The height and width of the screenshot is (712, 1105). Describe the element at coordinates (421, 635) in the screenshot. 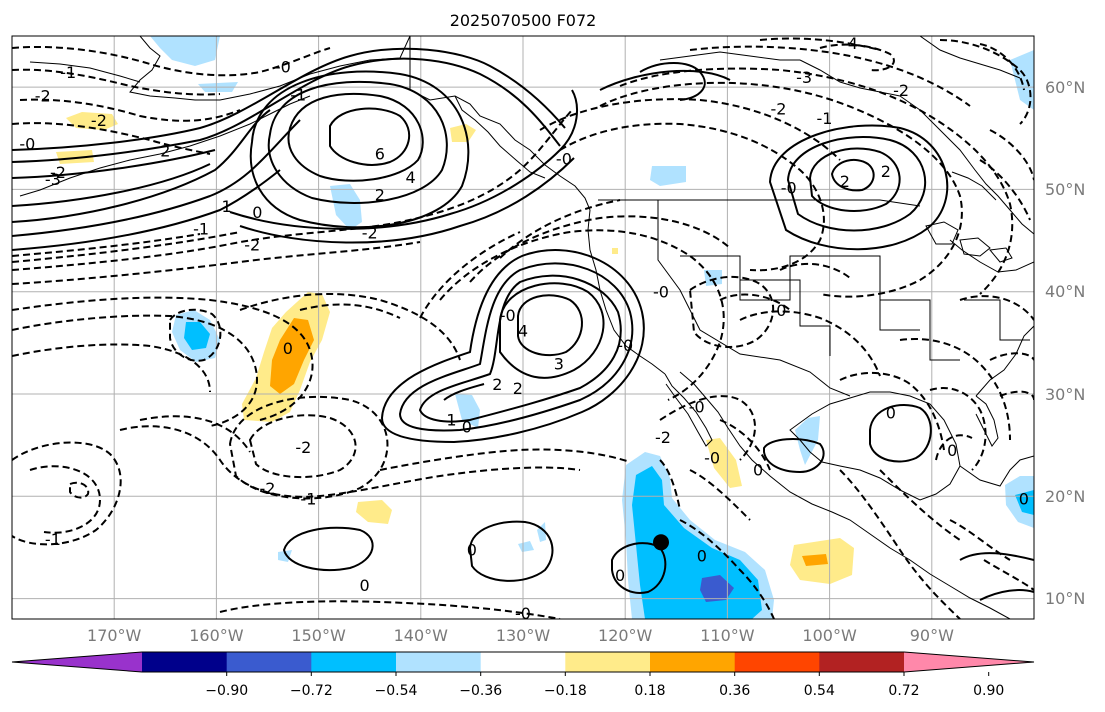

I see `lon-label: 140°W` at that location.